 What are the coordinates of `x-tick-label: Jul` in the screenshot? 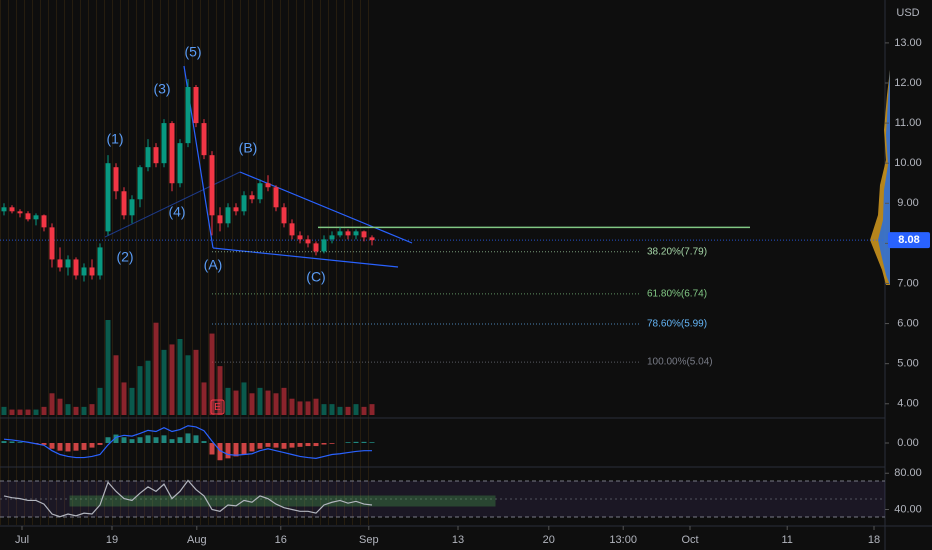 It's located at (22, 540).